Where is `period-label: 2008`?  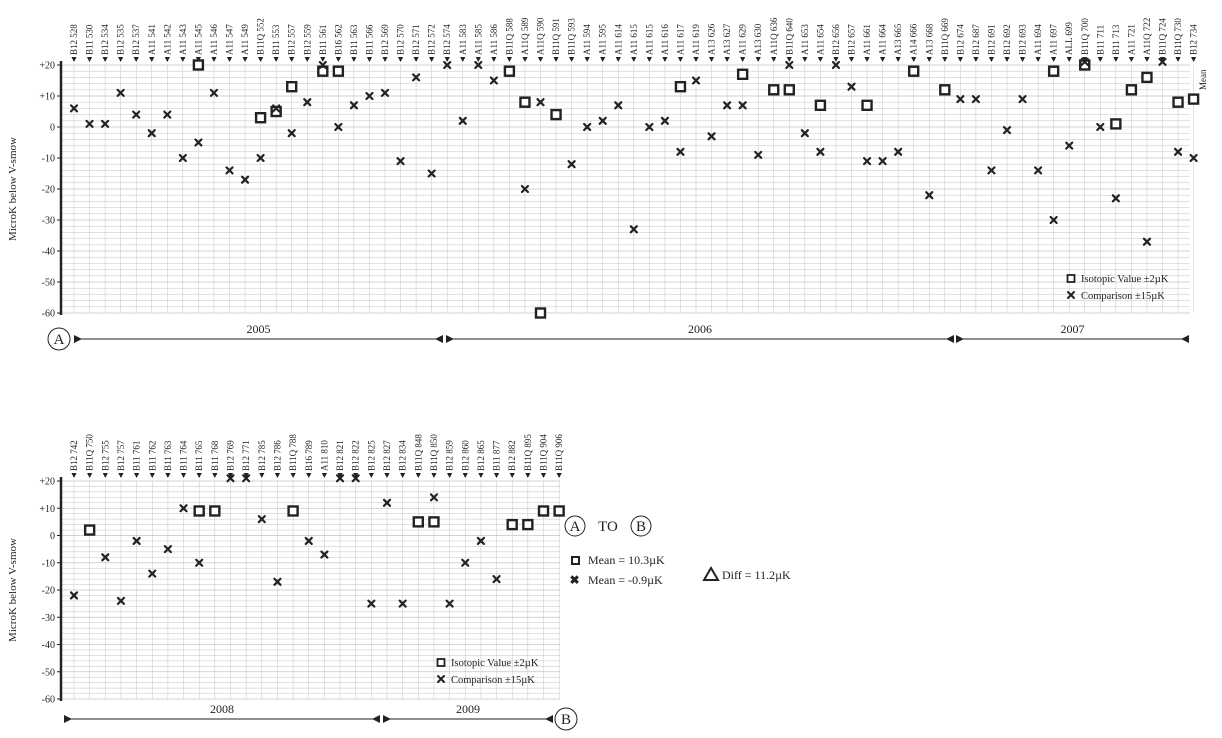 period-label: 2008 is located at coordinates (222, 709).